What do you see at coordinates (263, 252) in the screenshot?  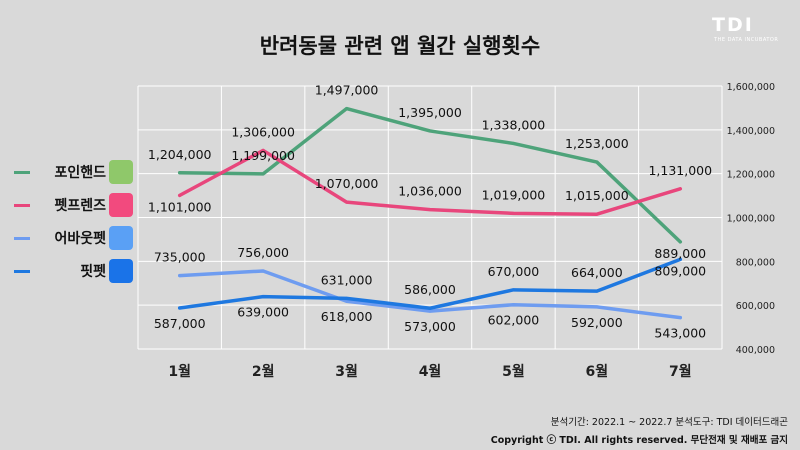 I see `data-label: 756,000` at bounding box center [263, 252].